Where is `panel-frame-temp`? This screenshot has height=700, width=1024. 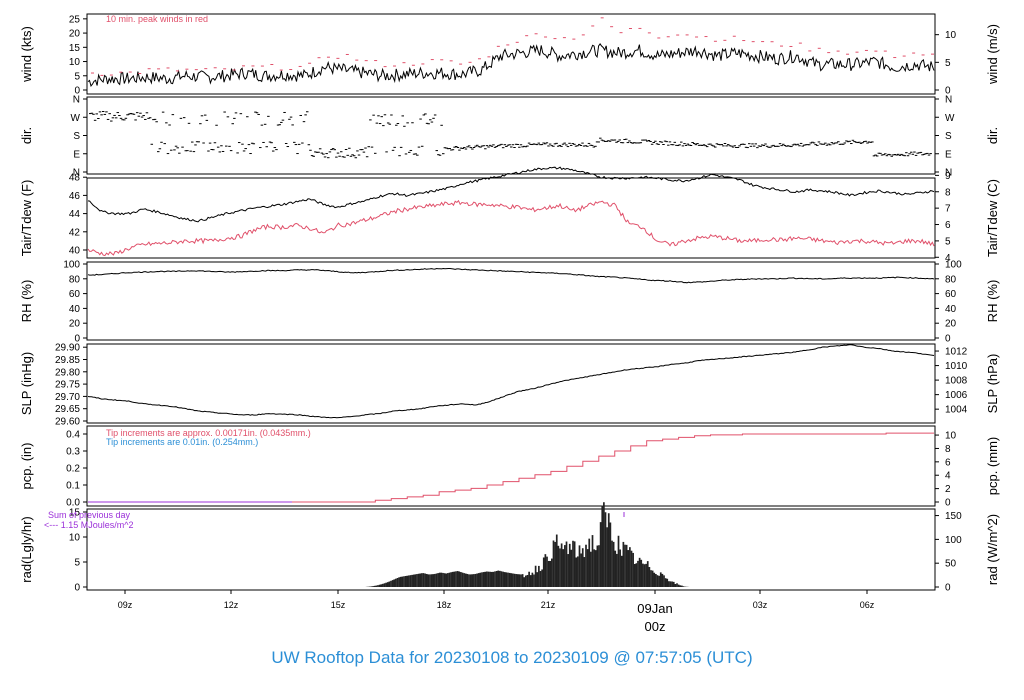 panel-frame-temp is located at coordinates (511, 218).